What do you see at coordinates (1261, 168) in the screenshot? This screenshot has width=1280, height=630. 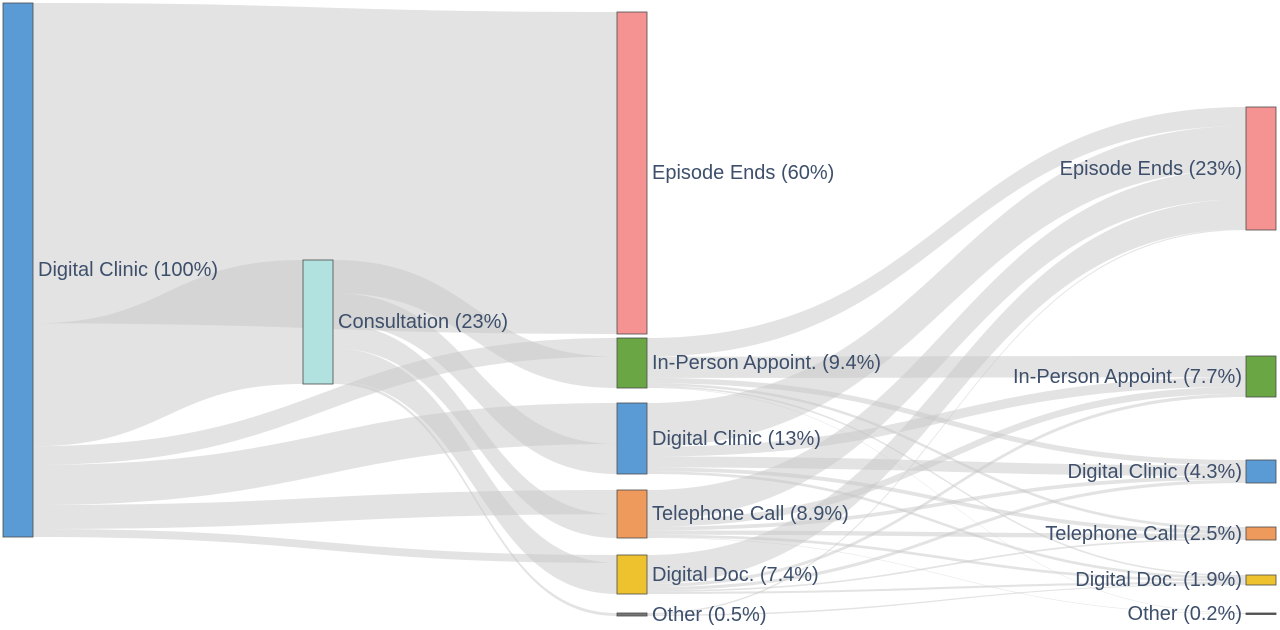 I see `node-ee2` at bounding box center [1261, 168].